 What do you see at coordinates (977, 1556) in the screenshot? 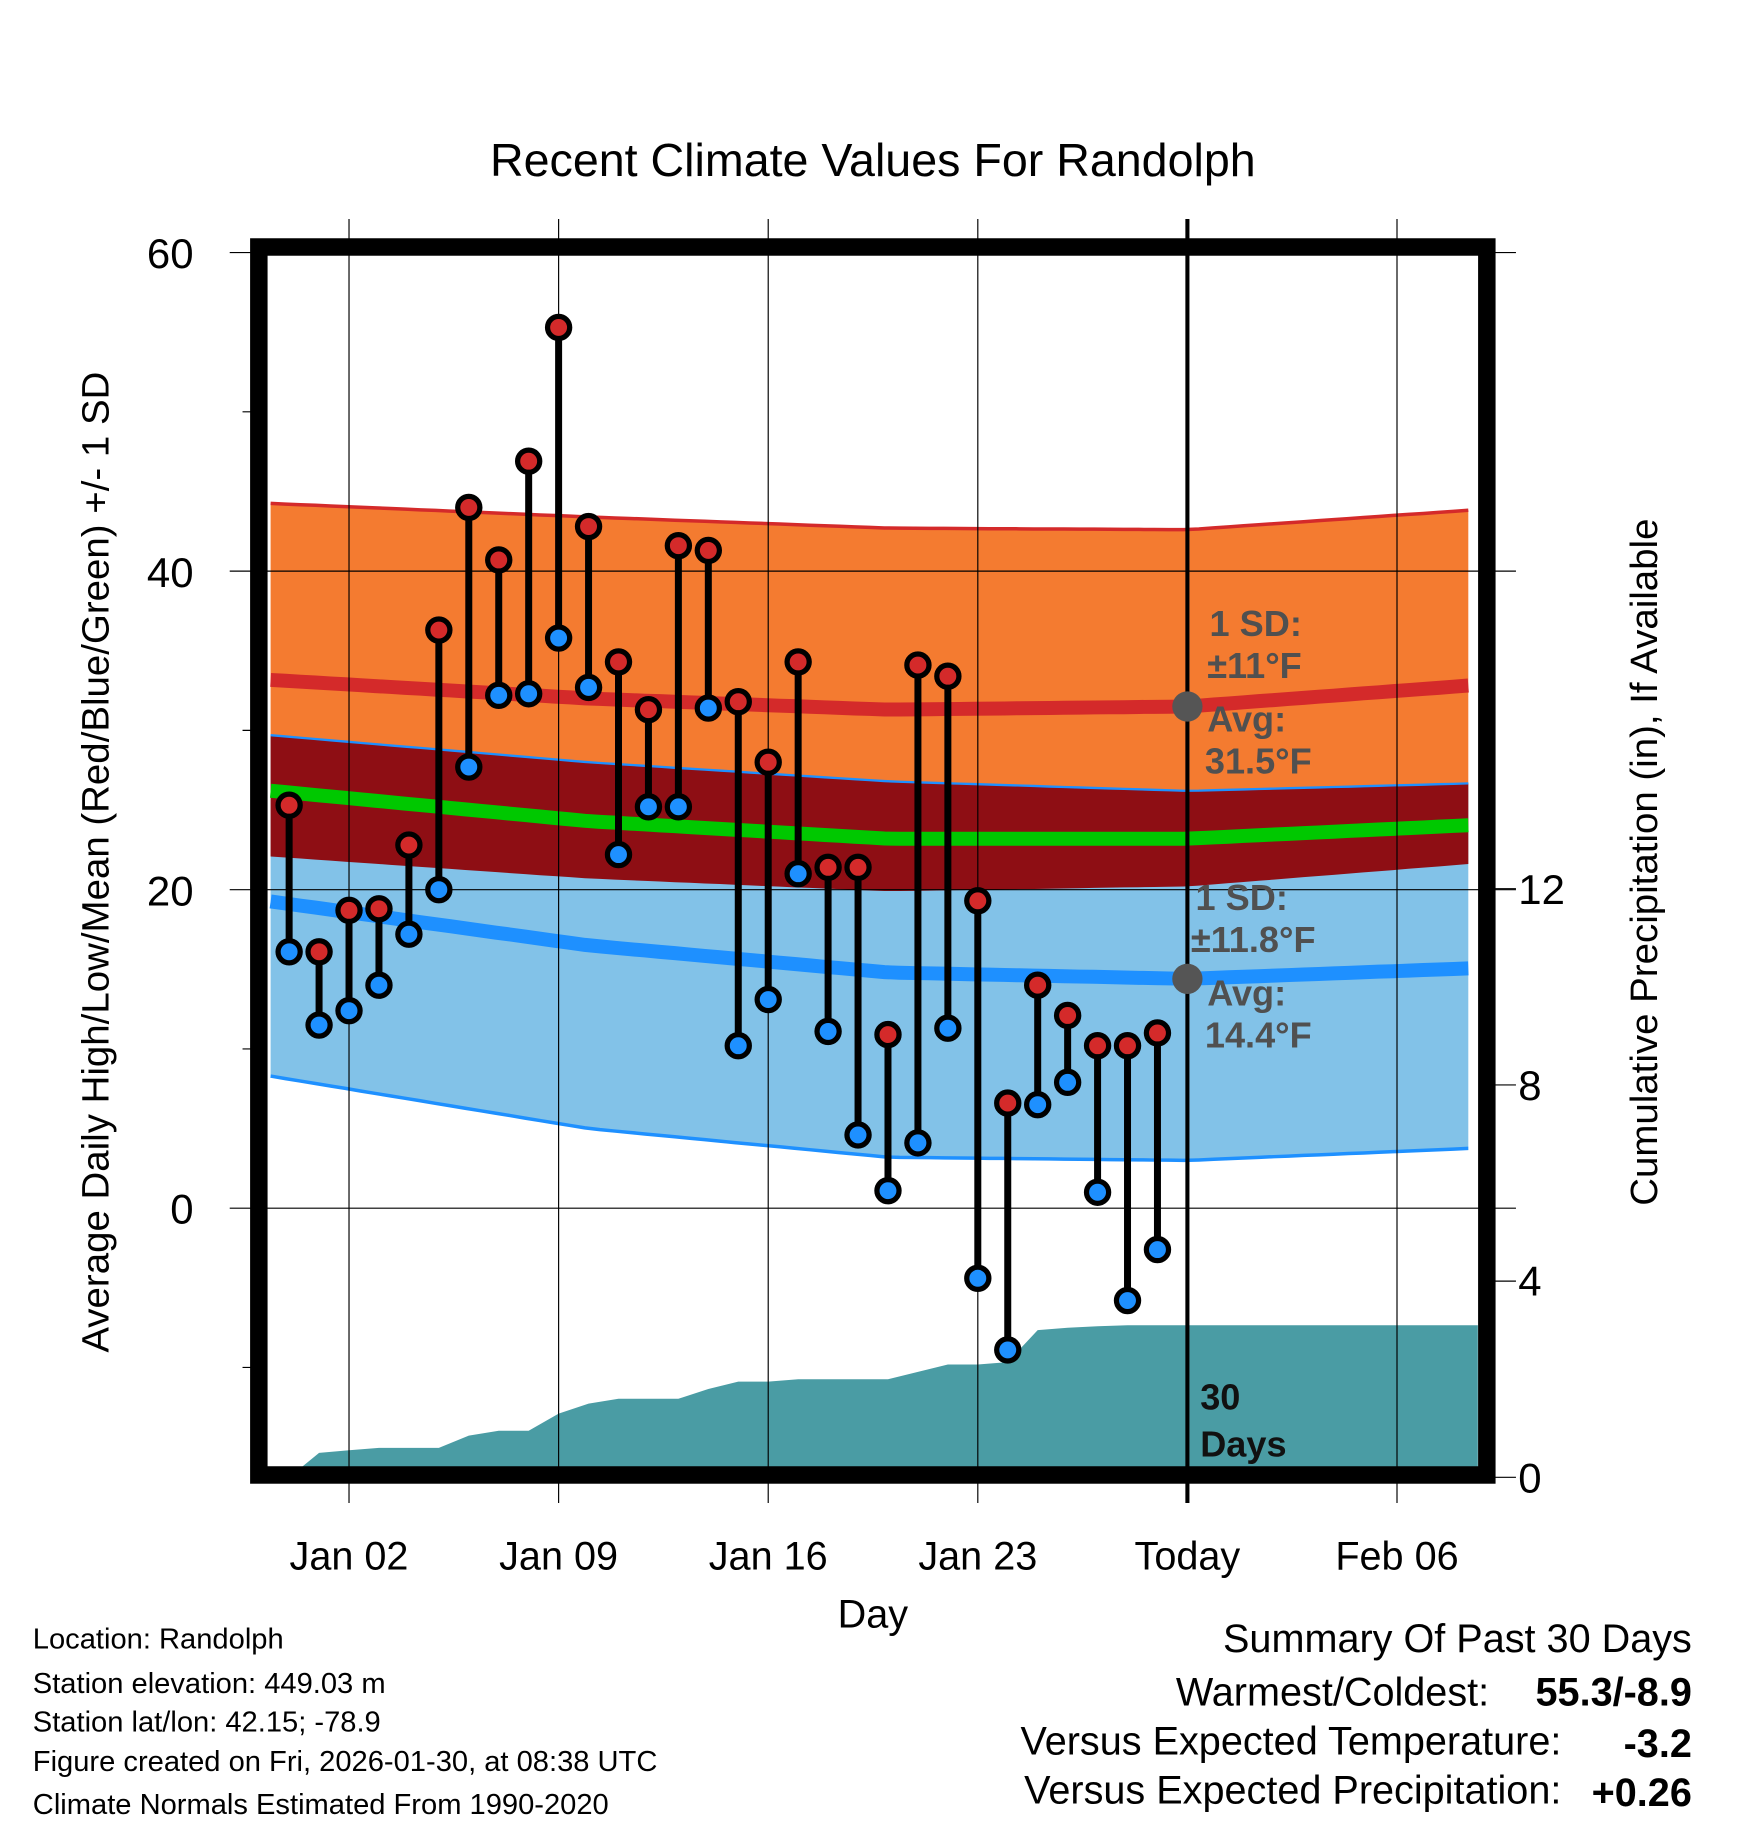
I see `x-tick-label: Jan 23` at bounding box center [977, 1556].